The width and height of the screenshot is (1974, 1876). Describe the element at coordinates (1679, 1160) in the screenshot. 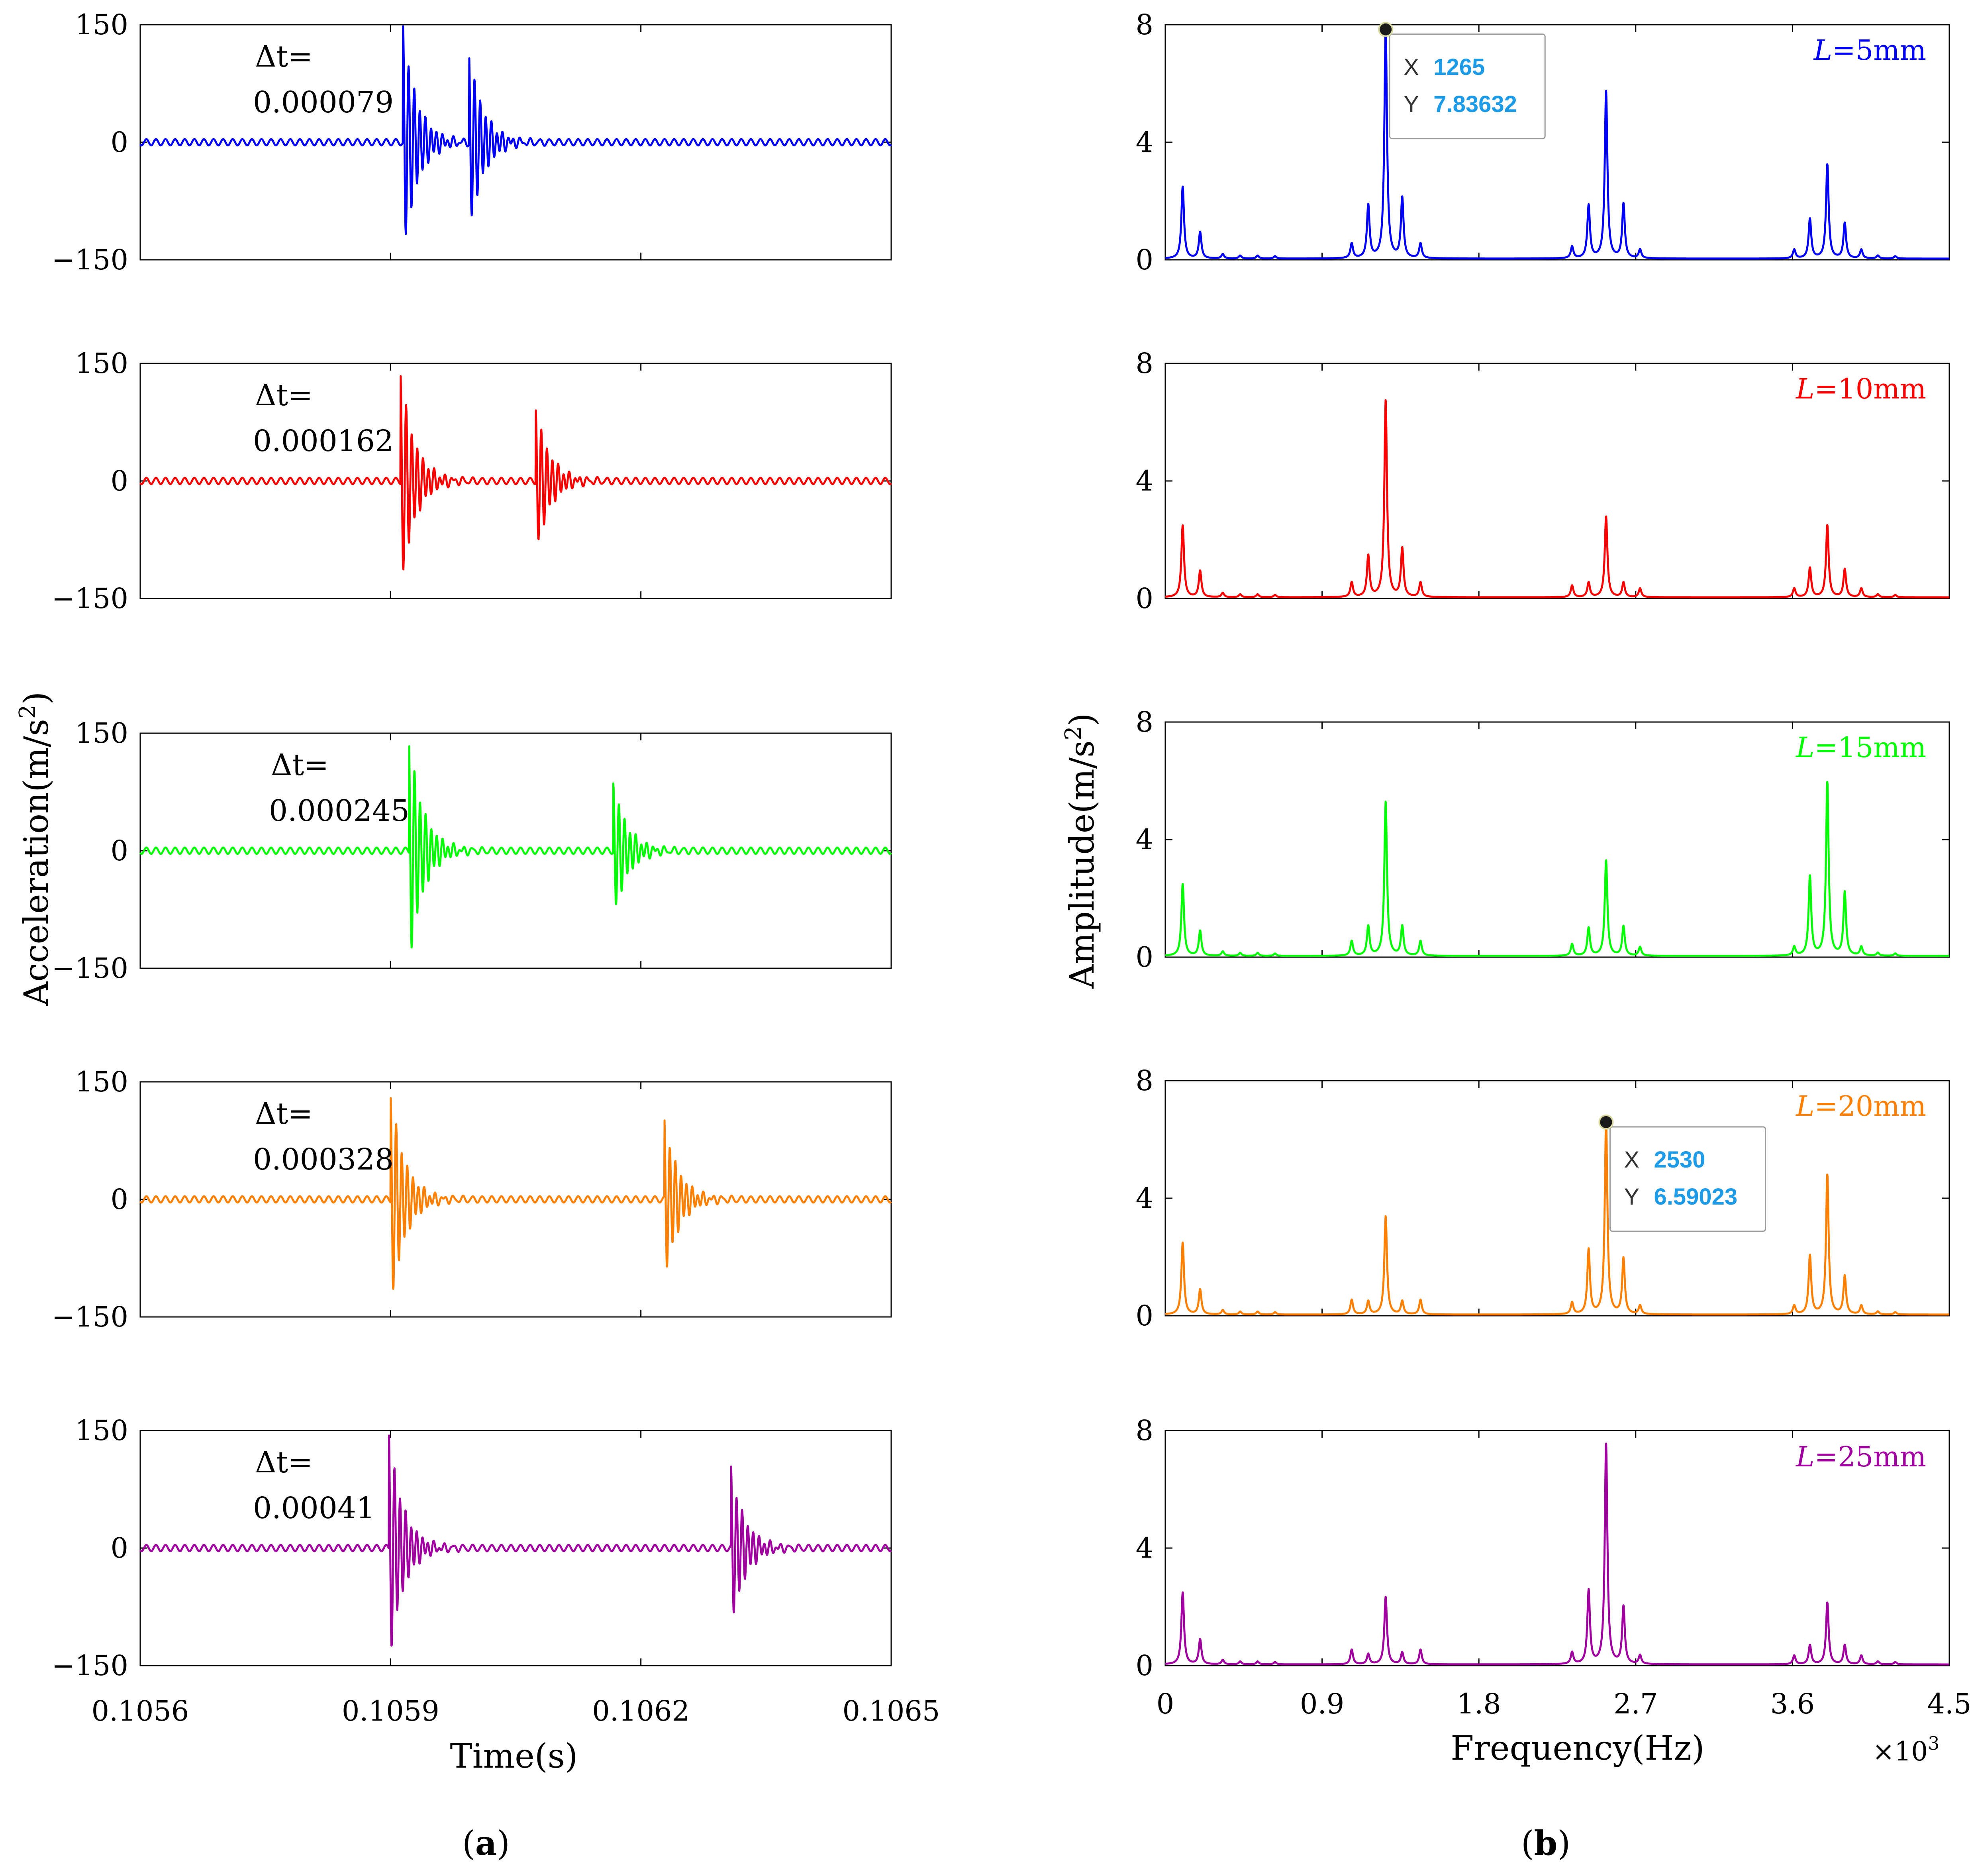

I see `datatip-x-value: 2530` at that location.